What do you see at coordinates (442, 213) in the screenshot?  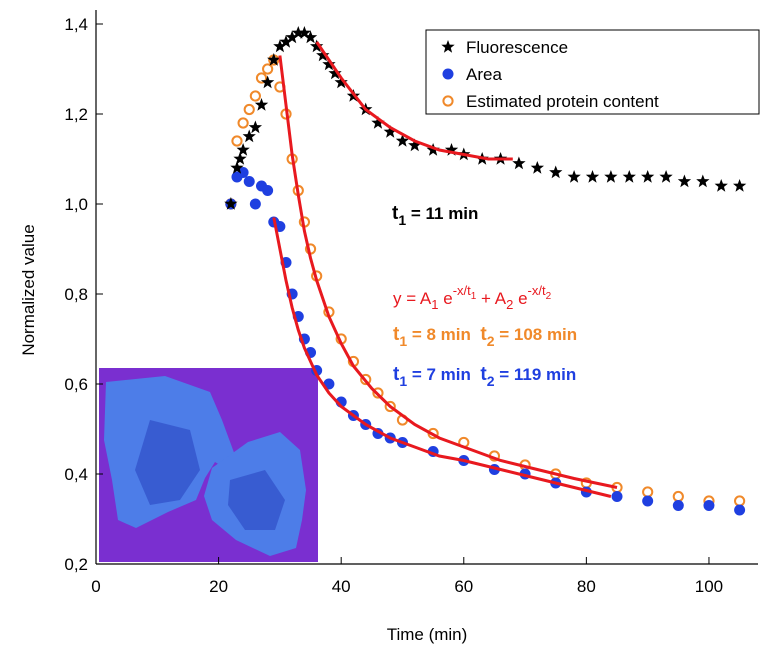 I see `annotation-part: = 11 min` at bounding box center [442, 213].